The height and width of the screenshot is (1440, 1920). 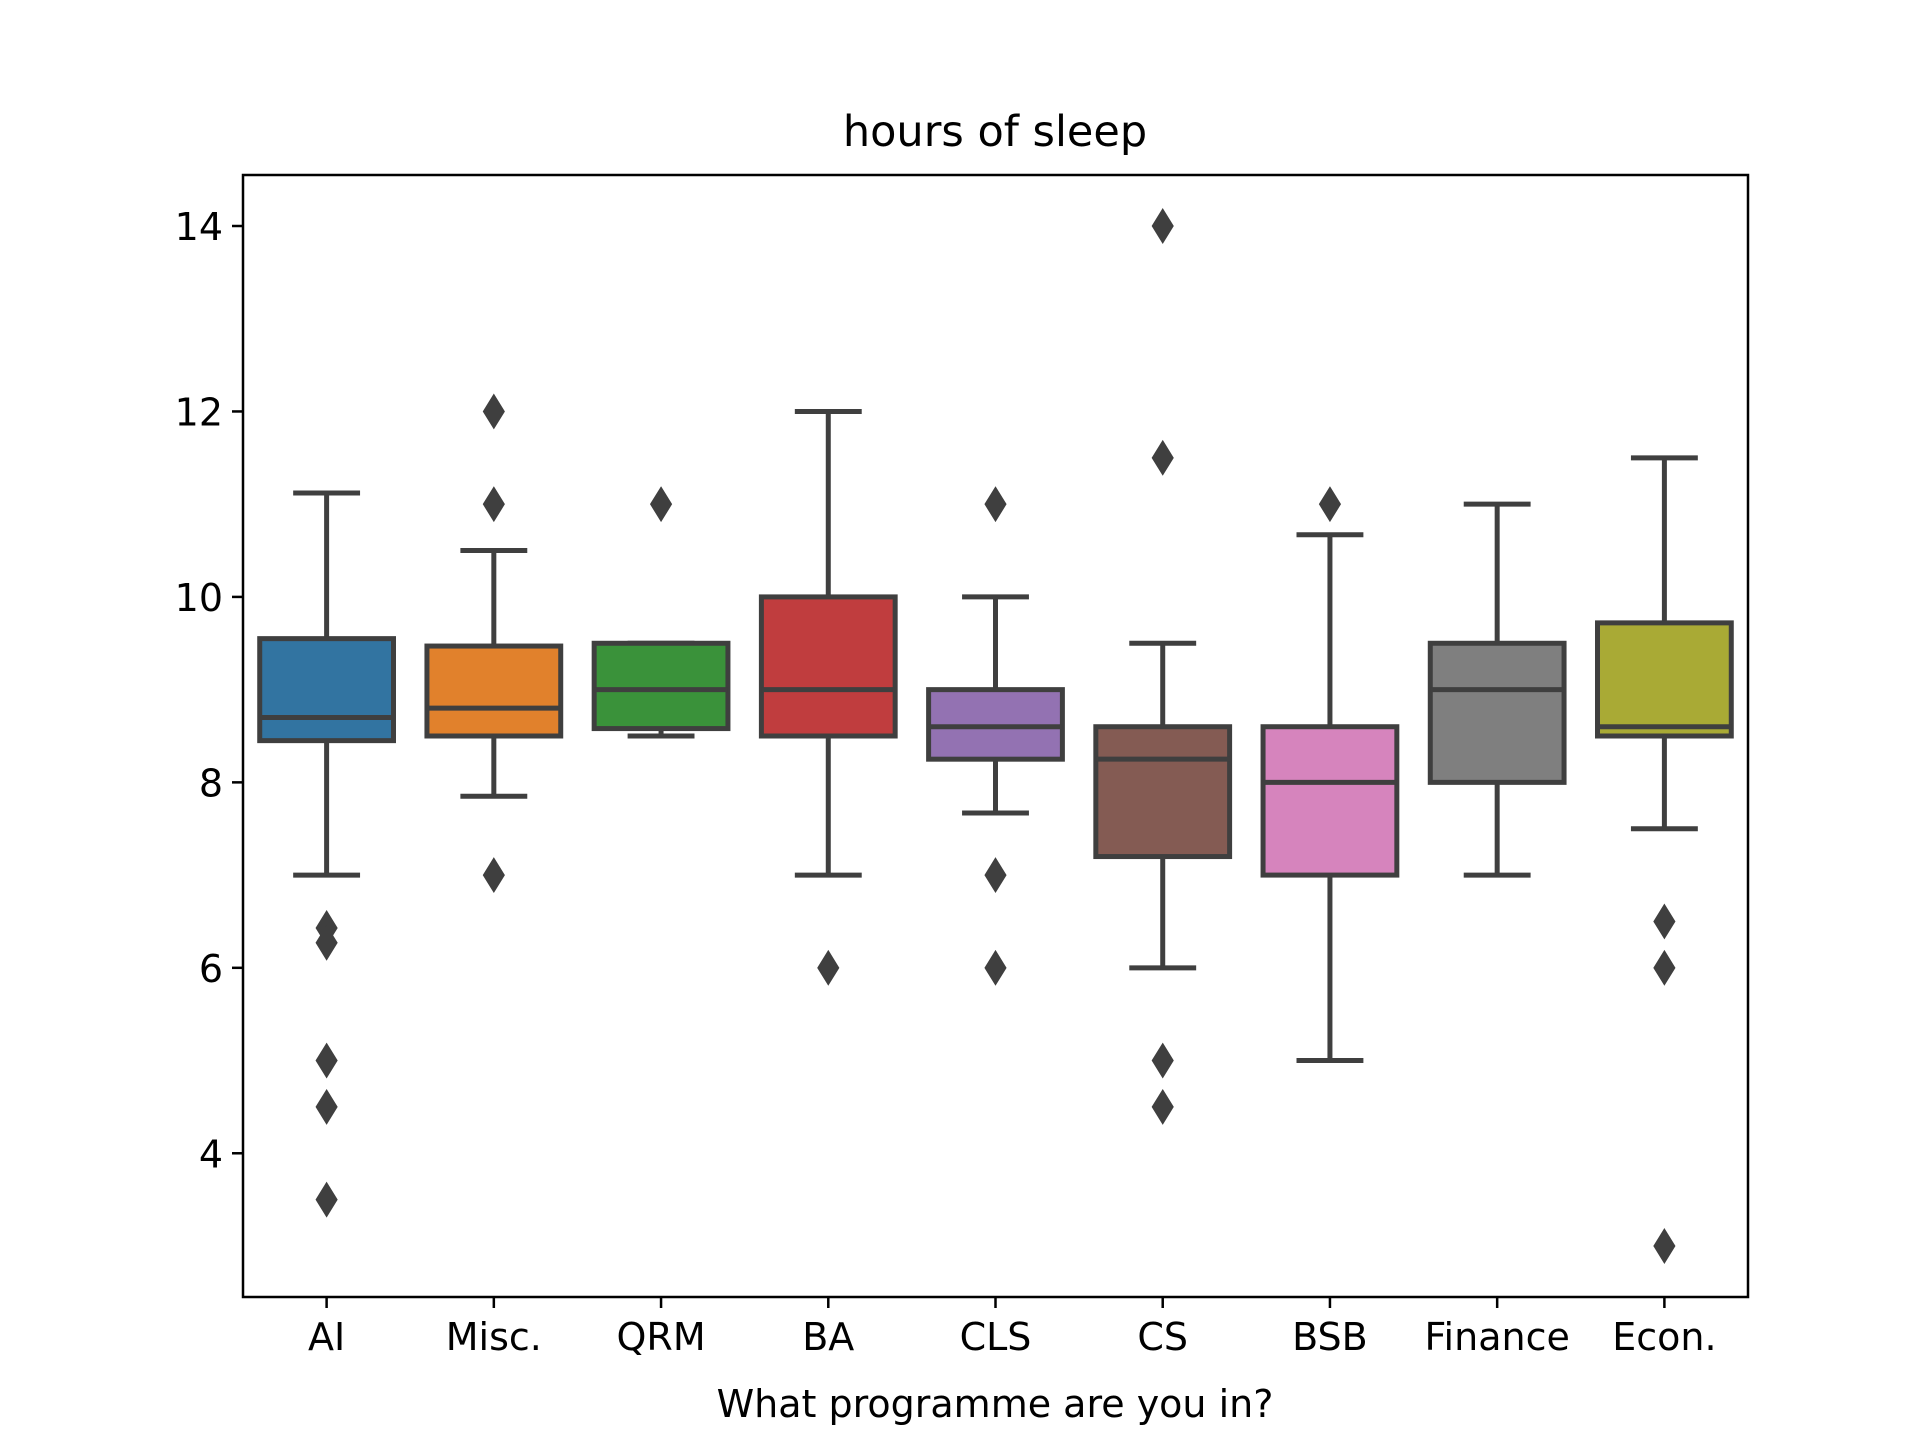 I want to click on box-group-cls, so click(x=995, y=736).